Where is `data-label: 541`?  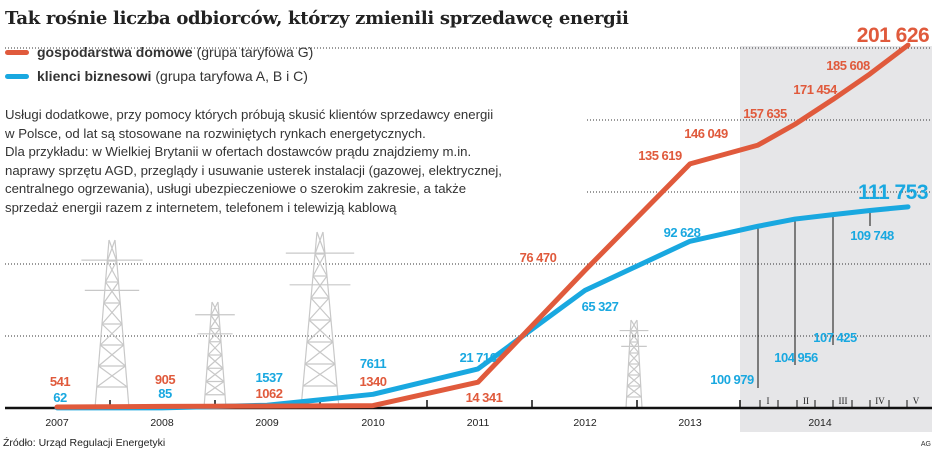
data-label: 541 is located at coordinates (60, 381).